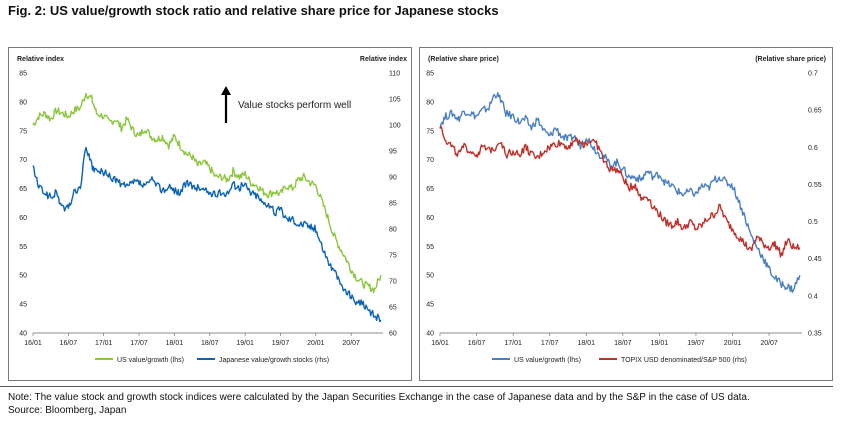 The width and height of the screenshot is (851, 431). Describe the element at coordinates (813, 148) in the screenshot. I see `y-right-tick-label: 0.6` at that location.